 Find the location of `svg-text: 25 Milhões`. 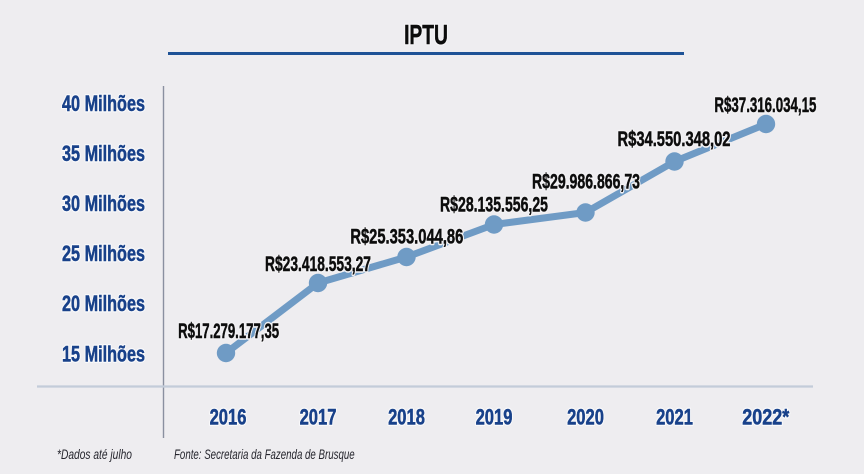

svg-text: 25 Milhões is located at coordinates (103, 255).